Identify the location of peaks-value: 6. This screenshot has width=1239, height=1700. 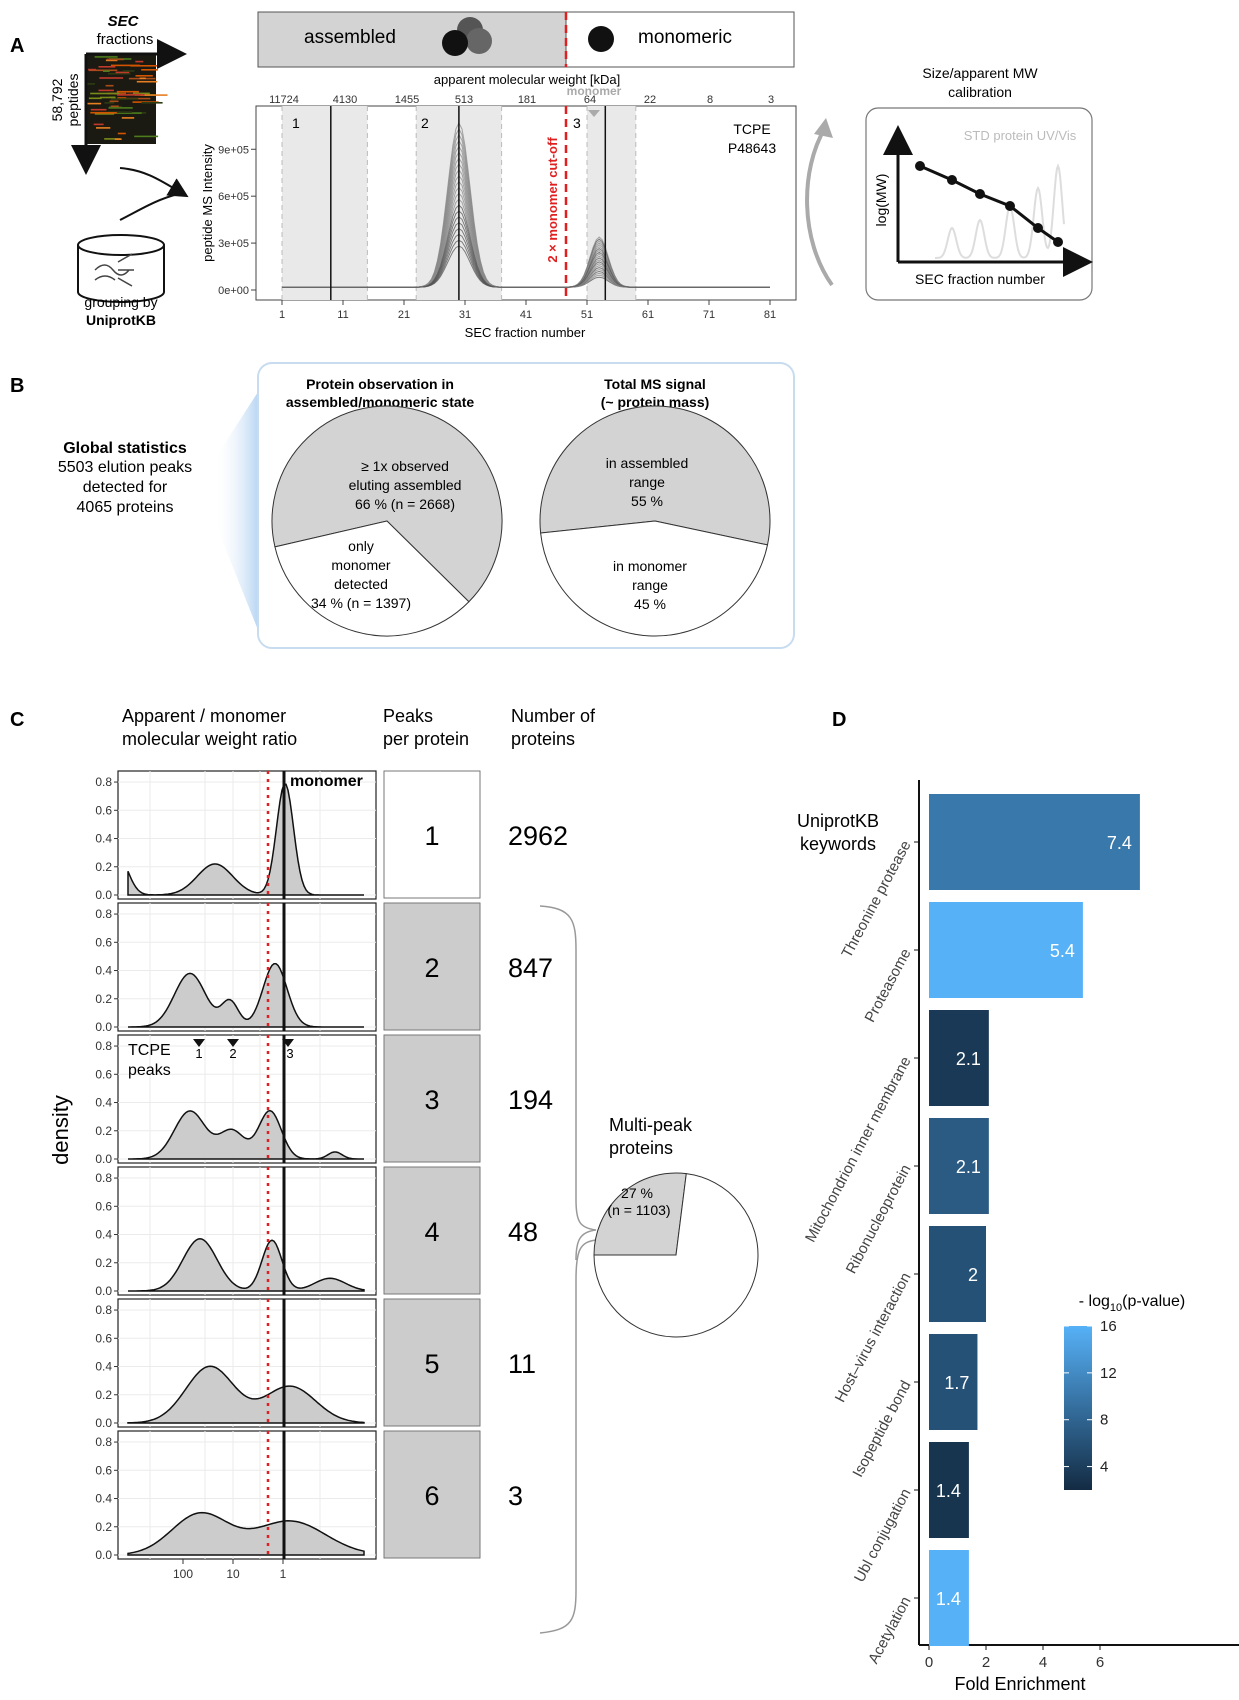
(431, 1496).